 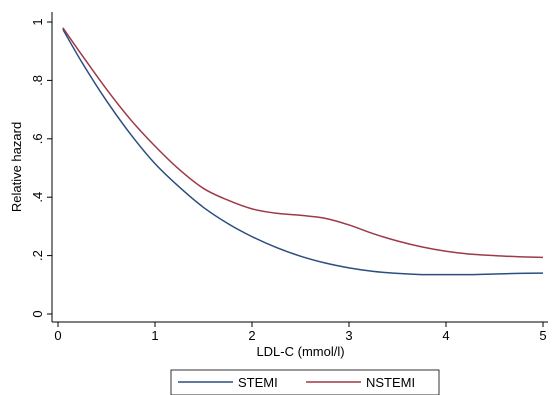 What do you see at coordinates (37, 80) in the screenshot?
I see `y-tick-label: .8` at bounding box center [37, 80].